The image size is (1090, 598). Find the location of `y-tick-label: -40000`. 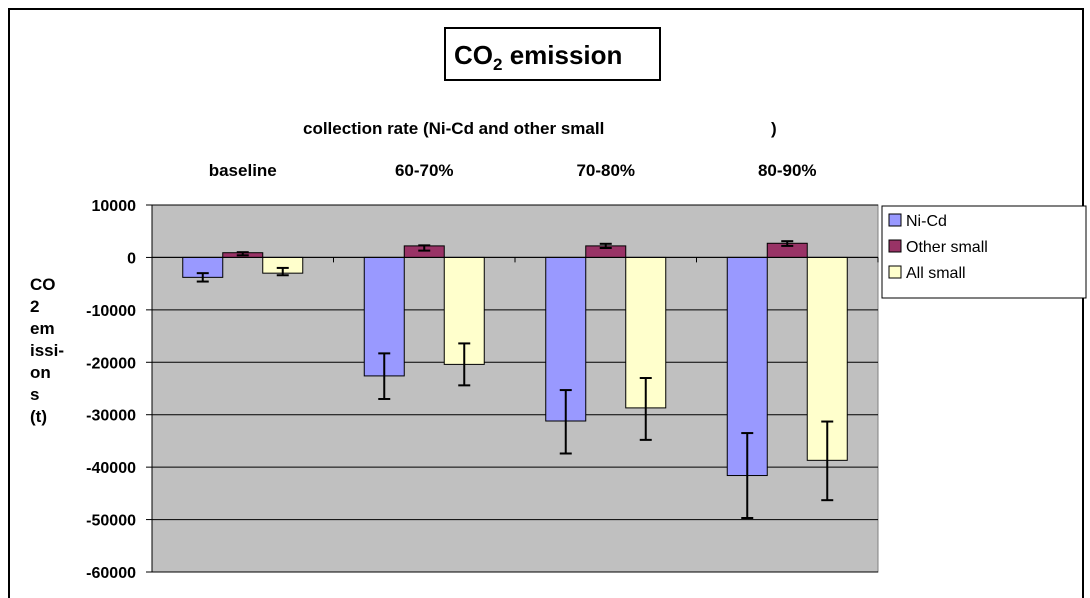

y-tick-label: -40000 is located at coordinates (111, 468).